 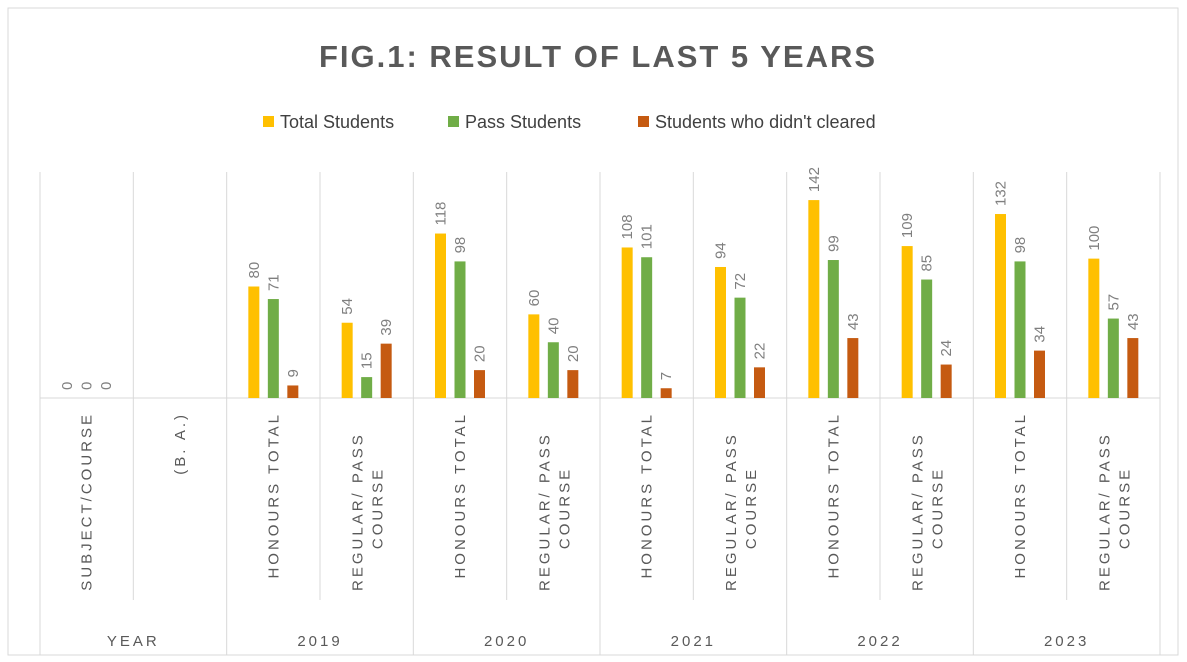 What do you see at coordinates (1040, 334) in the screenshot?
I see `value-label: 34` at bounding box center [1040, 334].